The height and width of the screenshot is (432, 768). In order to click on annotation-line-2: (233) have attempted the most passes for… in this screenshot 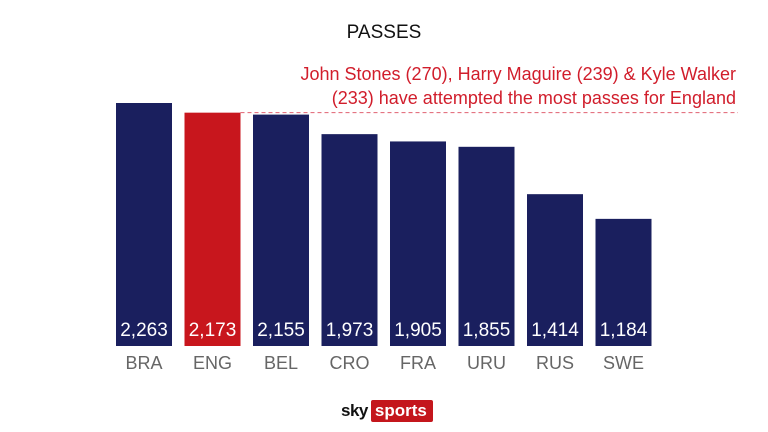, I will do `click(534, 98)`.